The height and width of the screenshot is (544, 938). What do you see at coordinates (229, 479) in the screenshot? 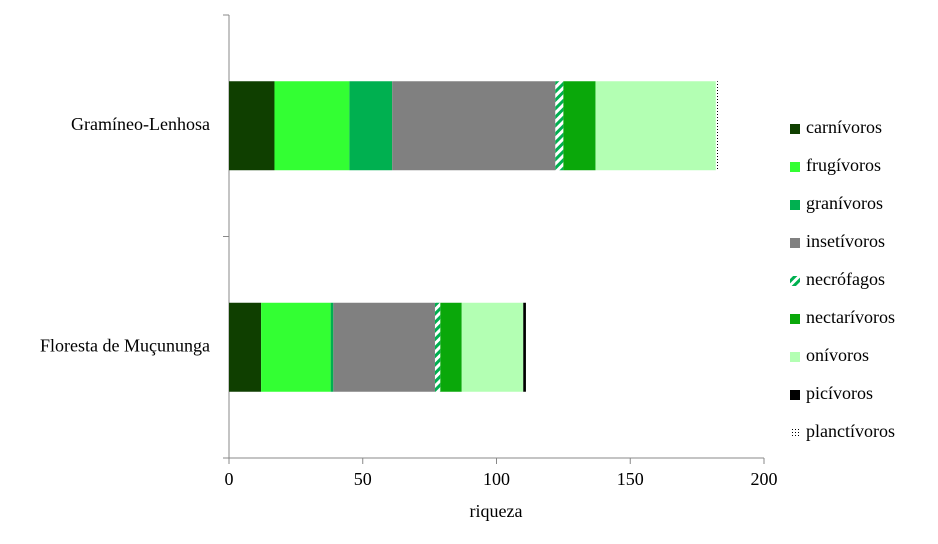
I see `x-tick-label: 0` at bounding box center [229, 479].